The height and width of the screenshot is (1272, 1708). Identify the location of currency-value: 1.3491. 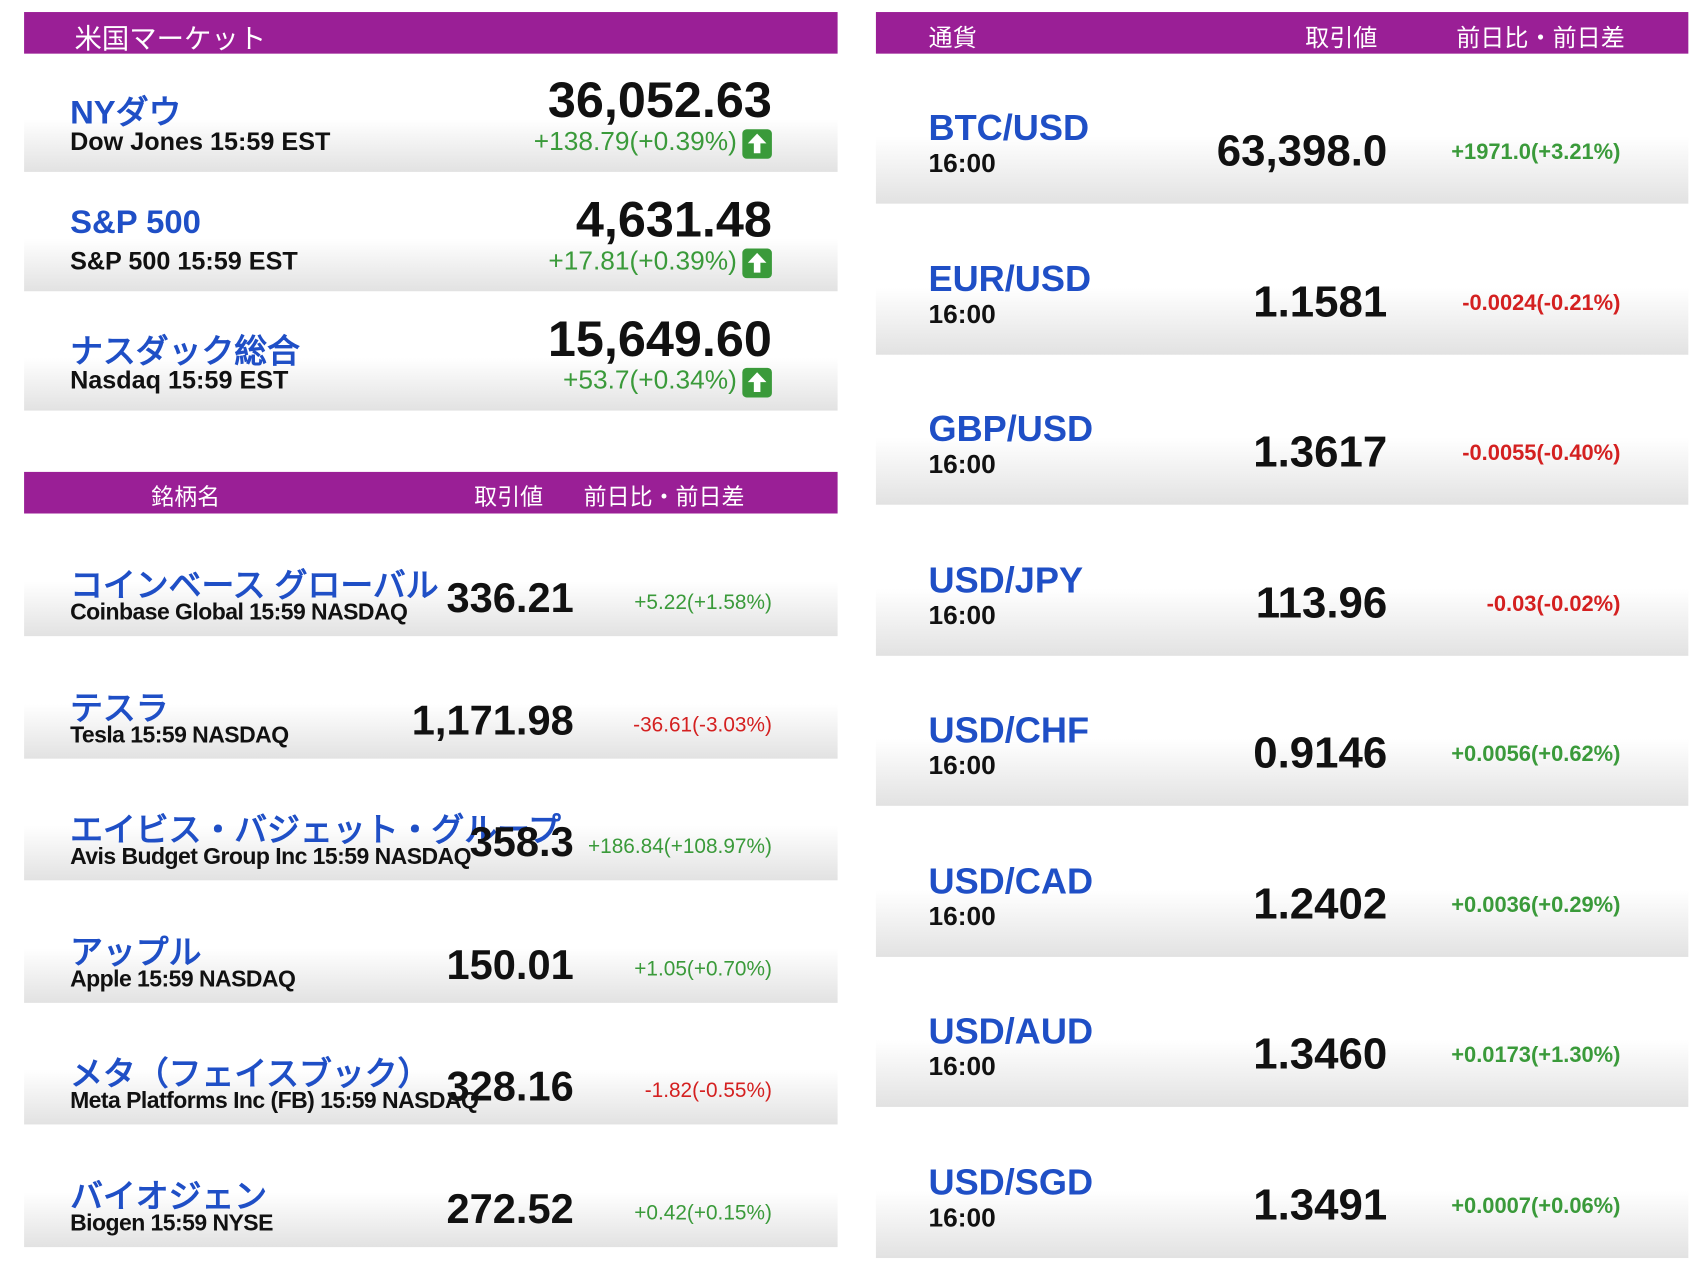
(1320, 1205).